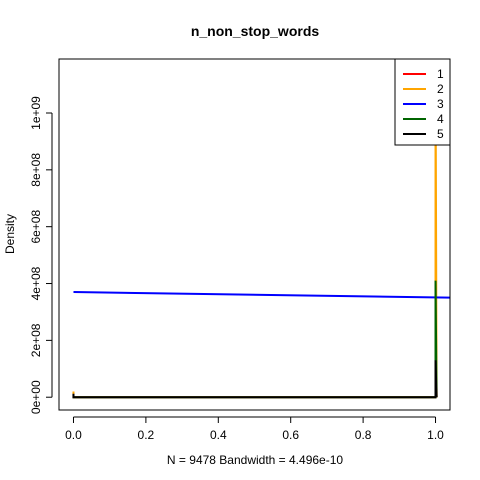 This screenshot has width=480, height=480. I want to click on y-axis: 0e+00 2e+08 4e+08 6e+08 8e+08 1e+09, so click(41, 255).